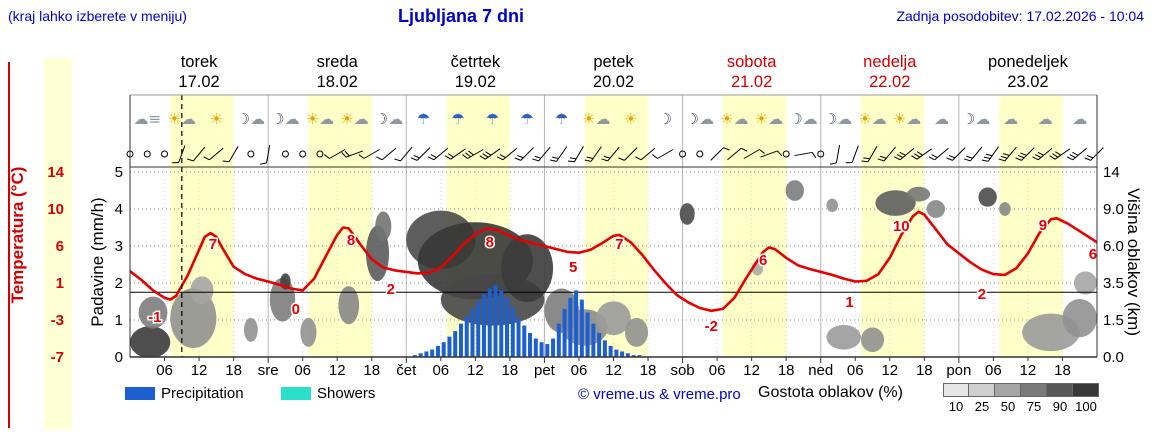  Describe the element at coordinates (527, 320) in the screenshot. I see `precipitation-layer` at that location.